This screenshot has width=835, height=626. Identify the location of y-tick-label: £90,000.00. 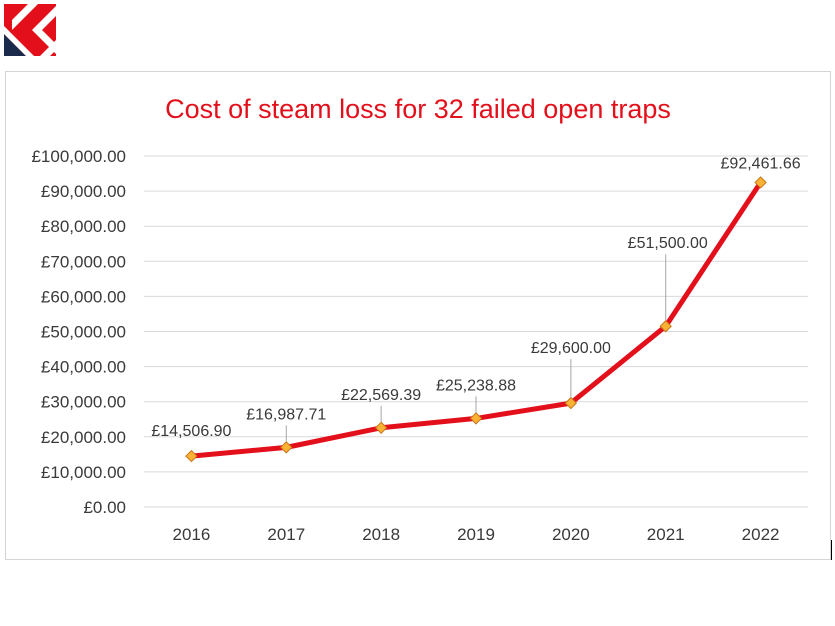
(83, 191).